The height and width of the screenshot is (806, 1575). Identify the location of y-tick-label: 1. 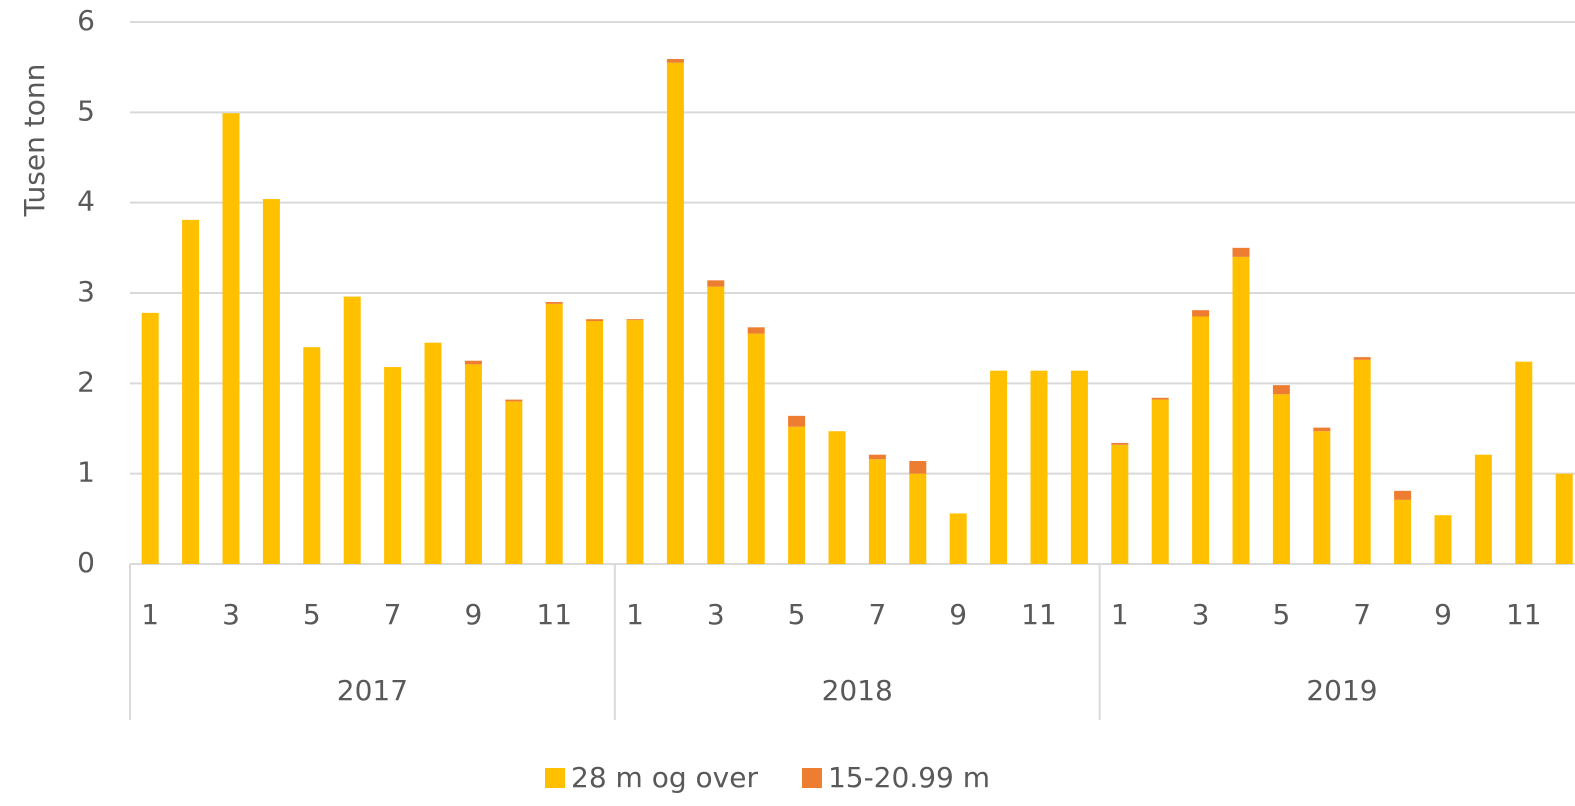
(86, 472).